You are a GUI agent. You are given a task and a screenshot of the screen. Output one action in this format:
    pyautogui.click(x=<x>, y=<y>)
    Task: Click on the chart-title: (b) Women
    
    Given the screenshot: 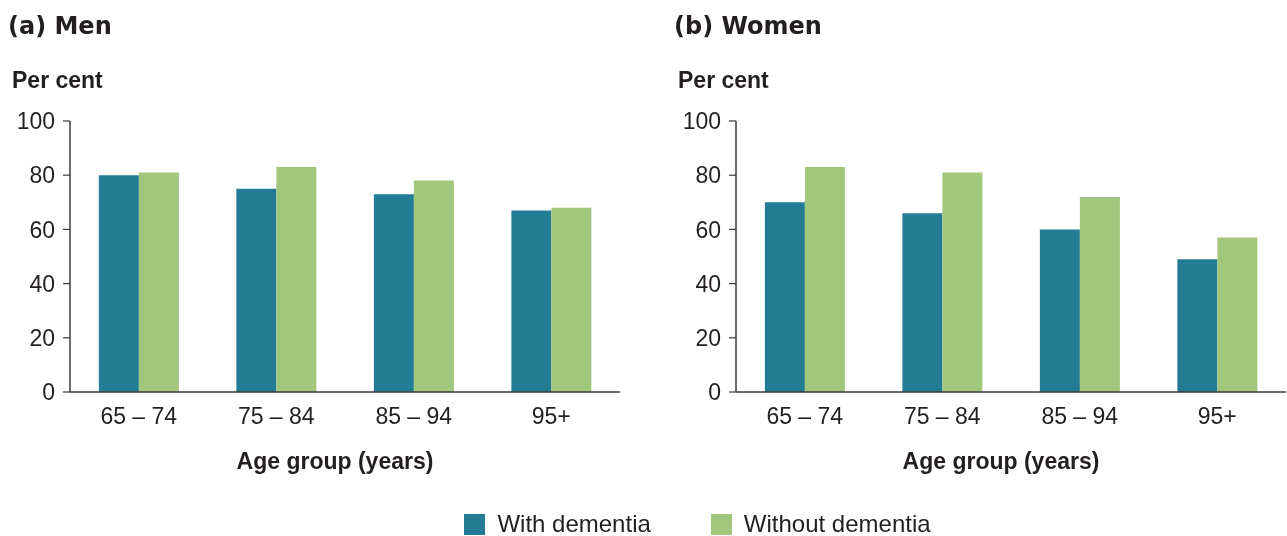 What is the action you would take?
    pyautogui.click(x=748, y=26)
    